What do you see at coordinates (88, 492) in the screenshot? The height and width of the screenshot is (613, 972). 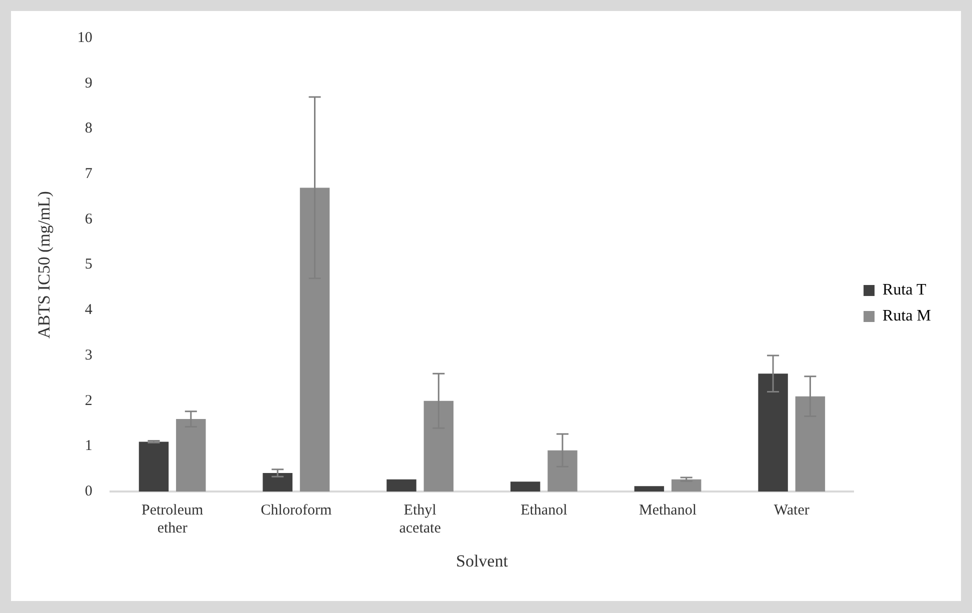 I see `y-tick-label: 0` at bounding box center [88, 492].